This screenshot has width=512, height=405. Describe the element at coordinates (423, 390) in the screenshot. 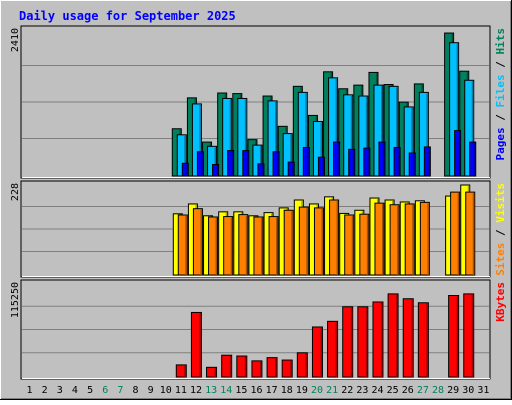

I see `day-label-27: 27` at that location.